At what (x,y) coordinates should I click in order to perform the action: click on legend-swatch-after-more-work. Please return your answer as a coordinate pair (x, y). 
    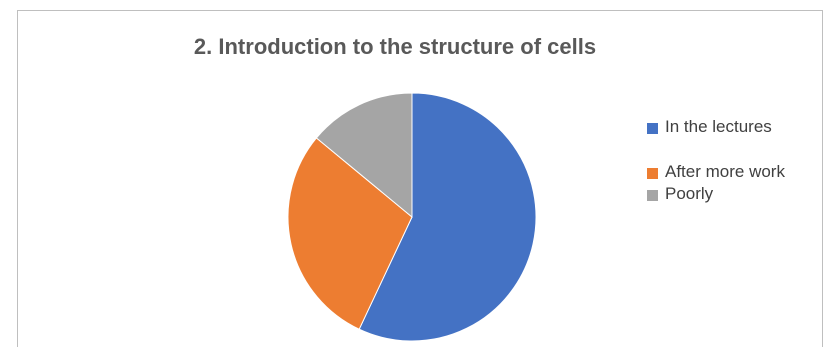
    Looking at the image, I should click on (652, 173).